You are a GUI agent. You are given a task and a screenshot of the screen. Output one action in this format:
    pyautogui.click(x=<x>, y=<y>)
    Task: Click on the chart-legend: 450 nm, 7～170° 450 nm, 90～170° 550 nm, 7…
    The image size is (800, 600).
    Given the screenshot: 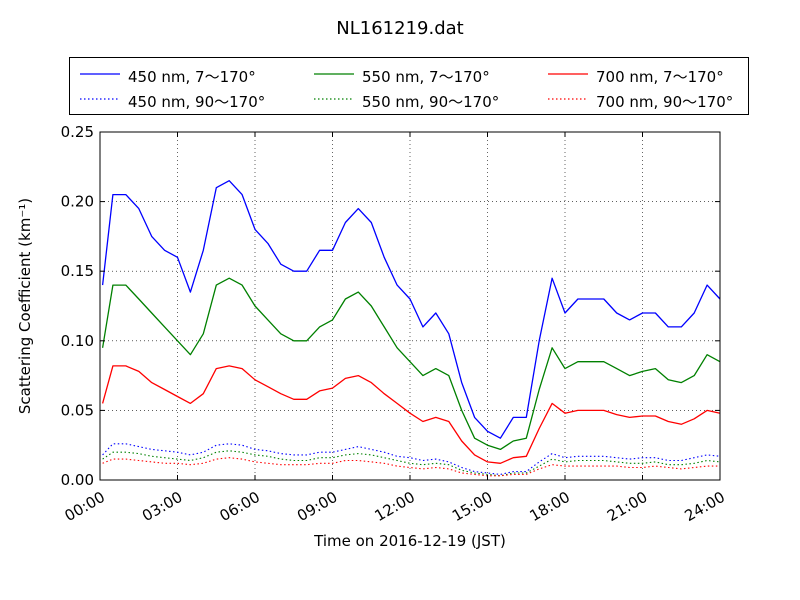 What is the action you would take?
    pyautogui.click(x=409, y=86)
    